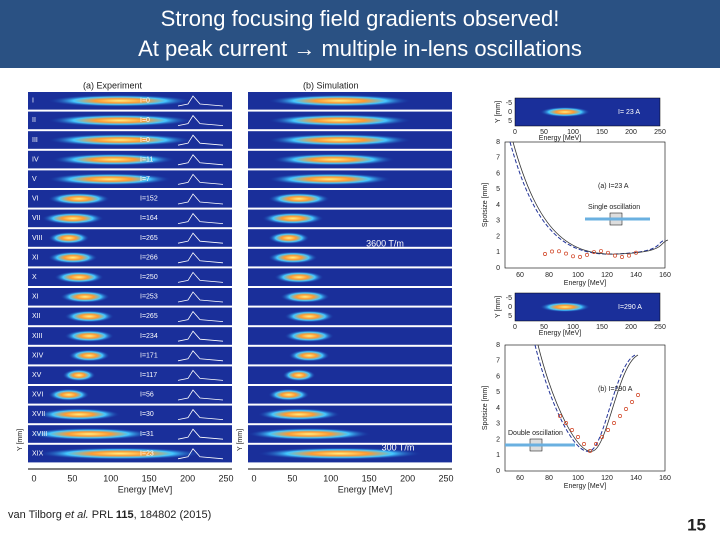 This screenshot has width=720, height=540. Describe the element at coordinates (35, 199) in the screenshot. I see `row-id: VI` at that location.